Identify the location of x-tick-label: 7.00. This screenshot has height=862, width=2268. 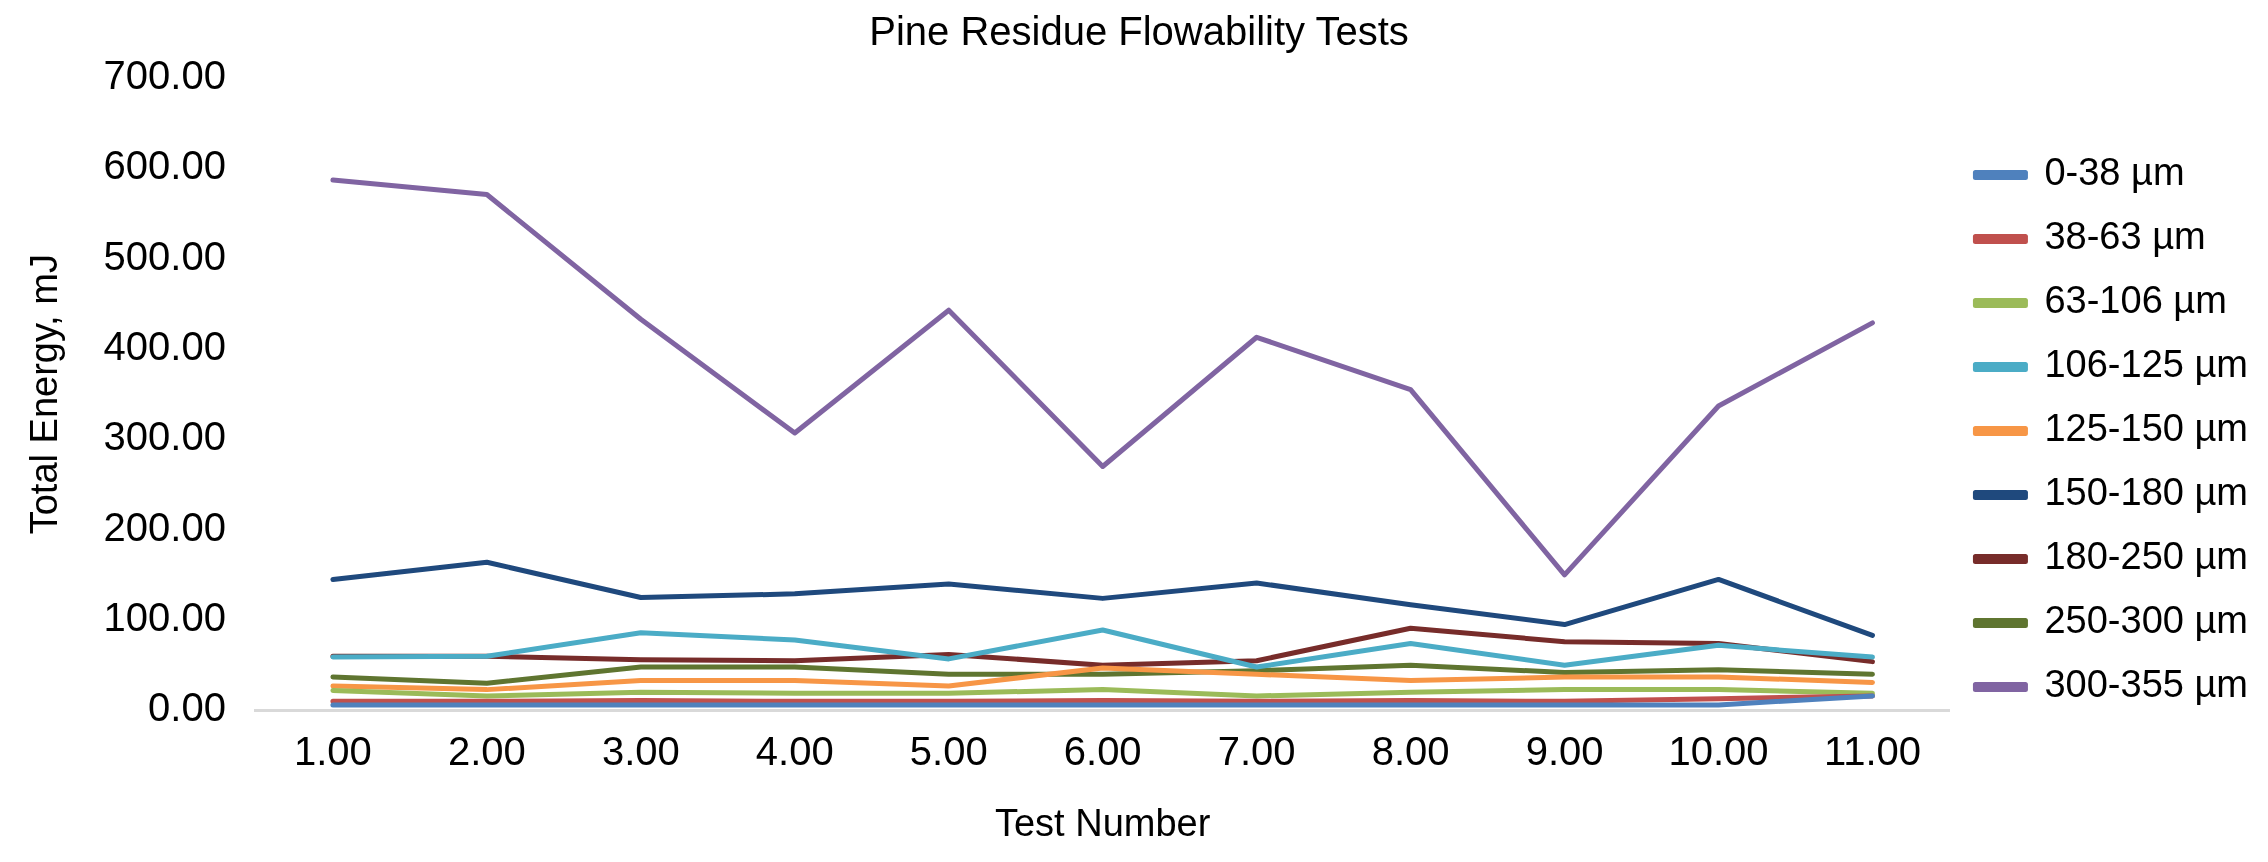
(1256, 751).